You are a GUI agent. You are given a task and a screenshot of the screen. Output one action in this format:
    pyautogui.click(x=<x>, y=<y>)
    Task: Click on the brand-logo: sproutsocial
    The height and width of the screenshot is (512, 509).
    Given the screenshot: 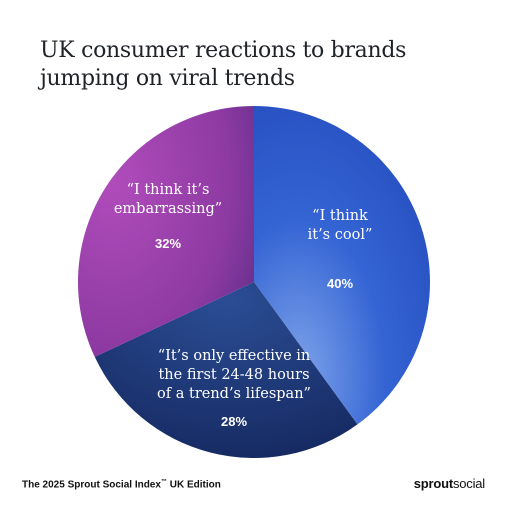 What is the action you would take?
    pyautogui.click(x=449, y=483)
    